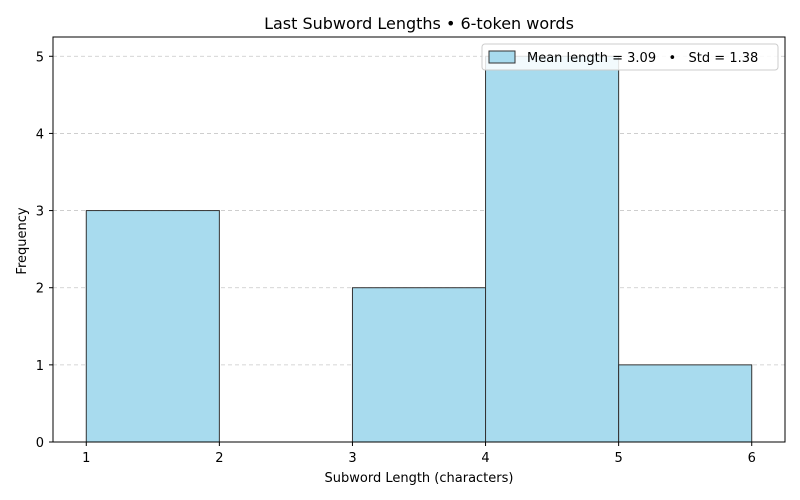 This screenshot has width=800, height=500. I want to click on y-tick-label-1: 1, so click(40, 366).